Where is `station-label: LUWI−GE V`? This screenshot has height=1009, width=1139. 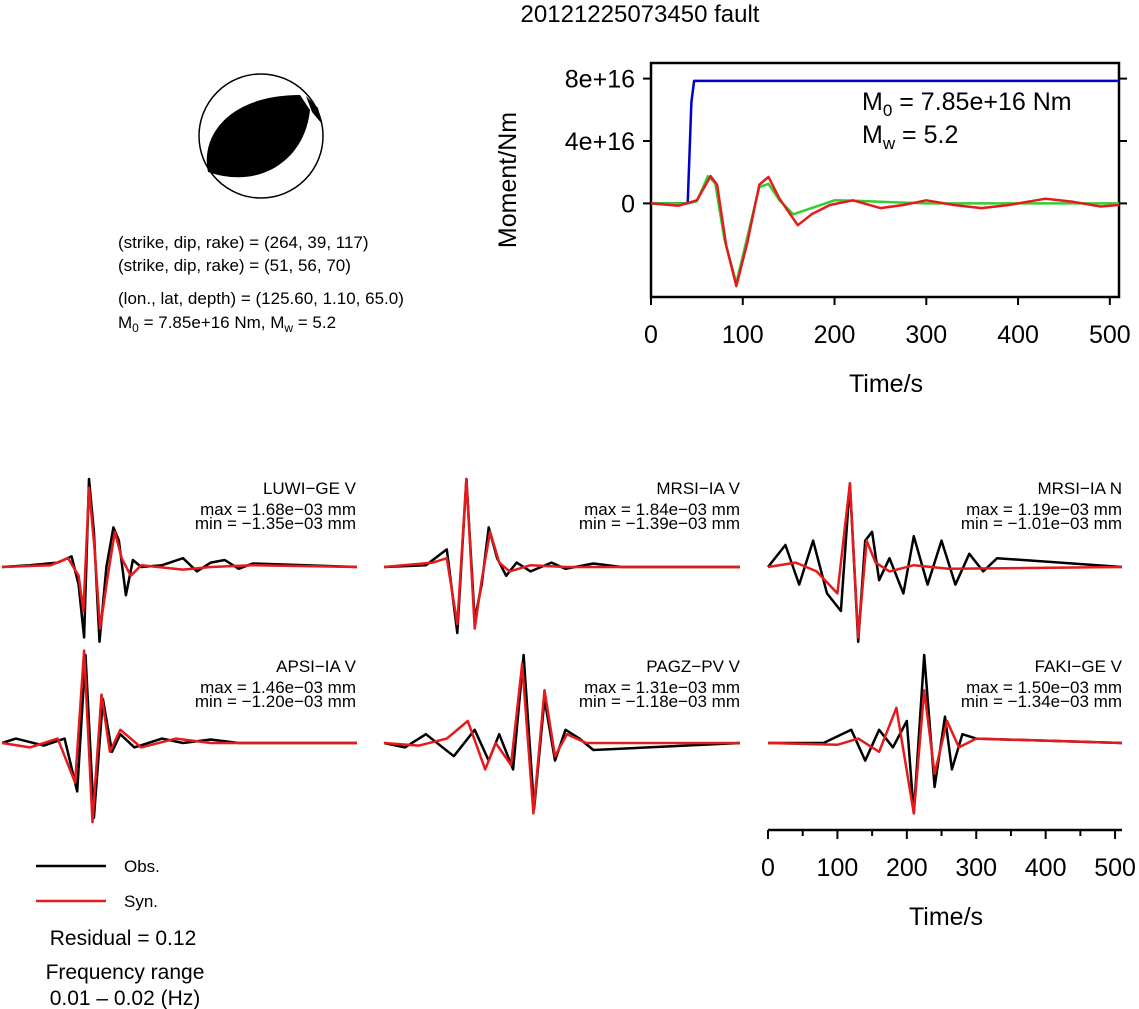 station-label: LUWI−GE V is located at coordinates (310, 488).